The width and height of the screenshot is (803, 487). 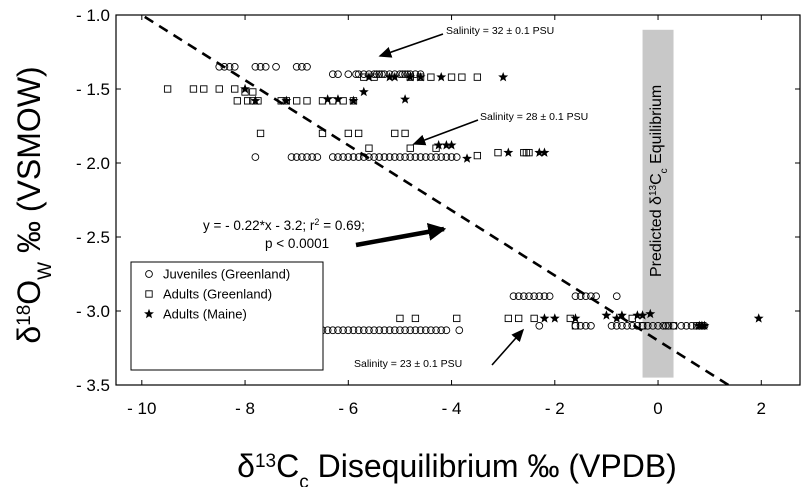 What do you see at coordinates (149, 294) in the screenshot?
I see `legend-marker-square` at bounding box center [149, 294].